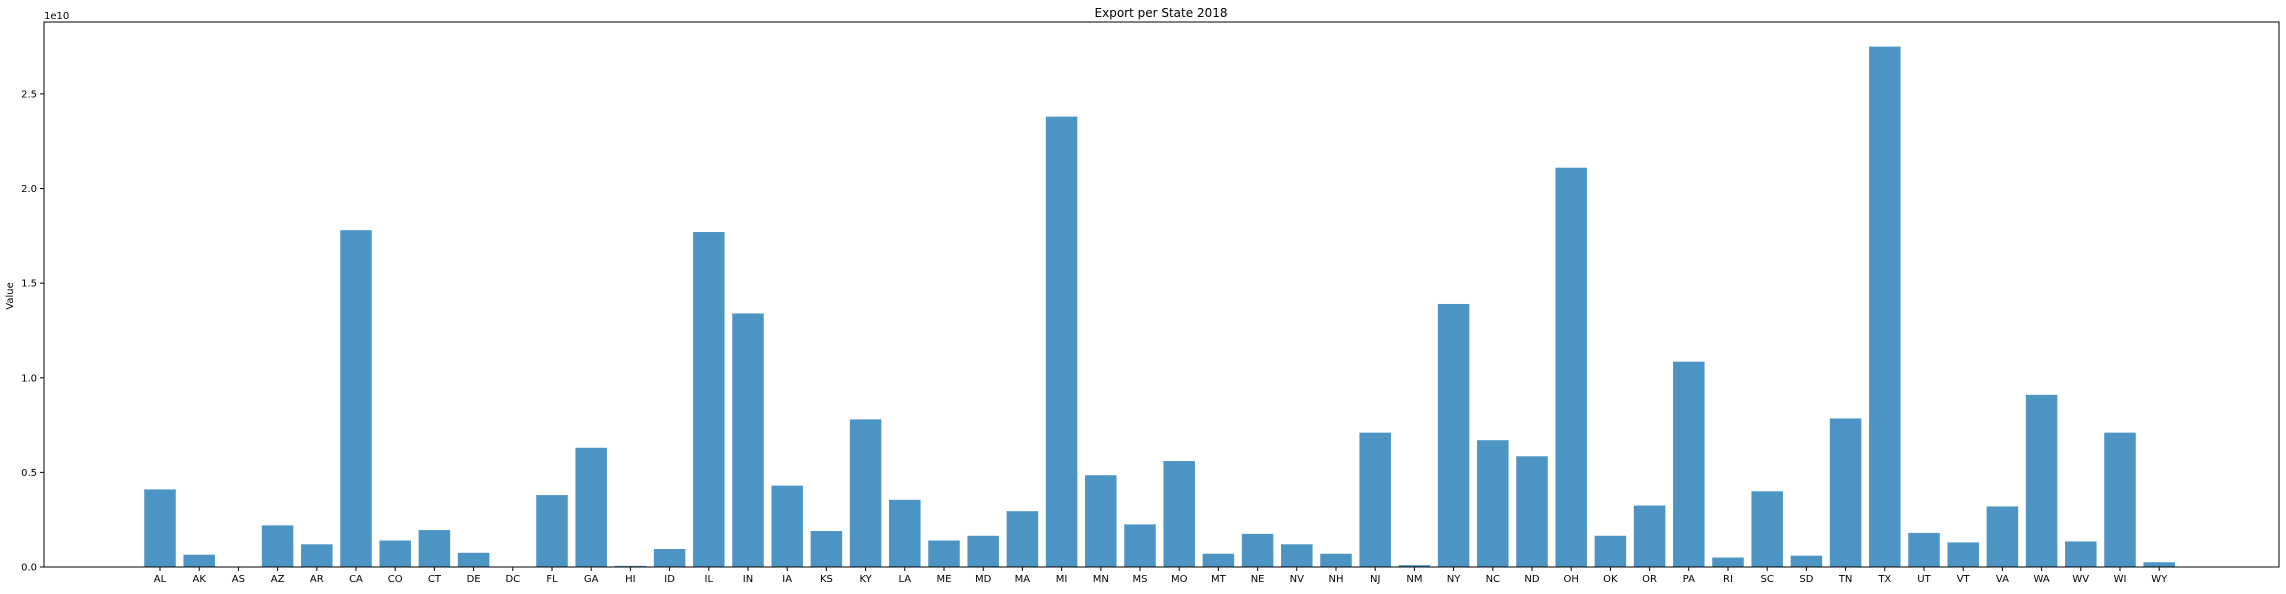 The height and width of the screenshot is (594, 2286). Describe the element at coordinates (160, 579) in the screenshot. I see `x-tick-label: AL` at that location.